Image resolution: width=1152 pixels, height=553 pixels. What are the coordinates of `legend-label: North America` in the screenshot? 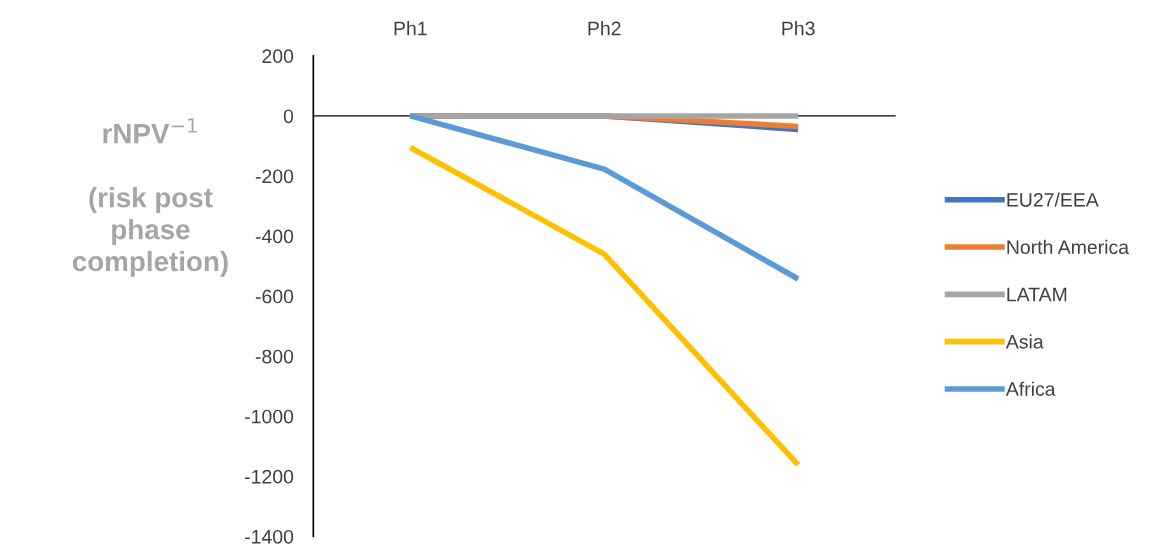 It's located at (1068, 247).